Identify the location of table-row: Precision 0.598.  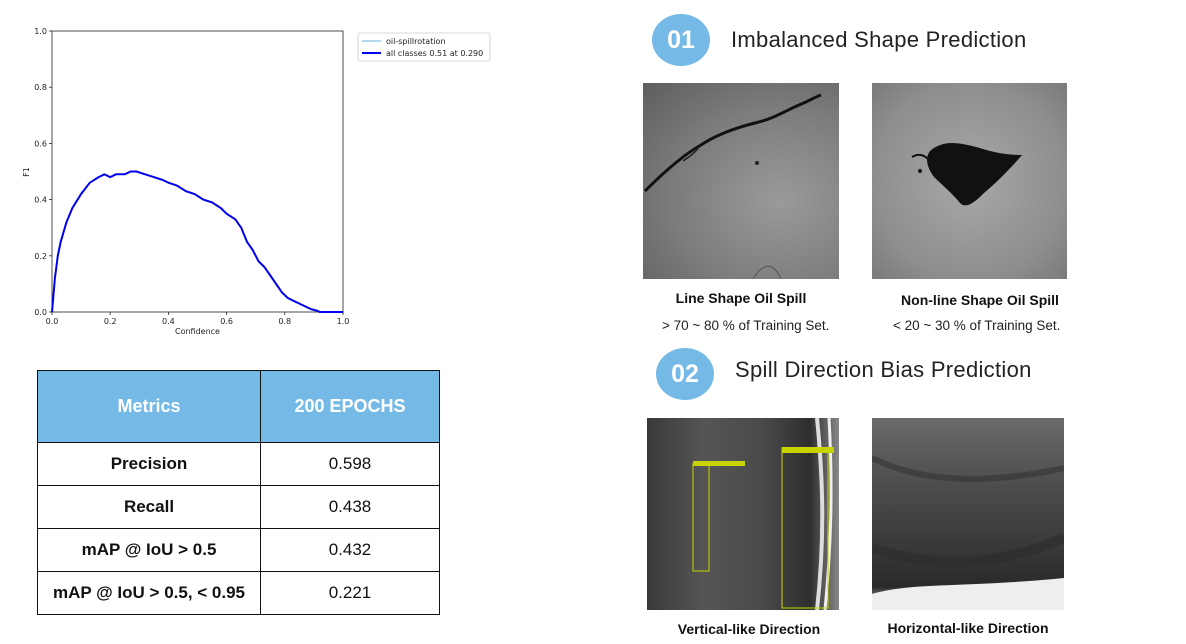
(238, 464).